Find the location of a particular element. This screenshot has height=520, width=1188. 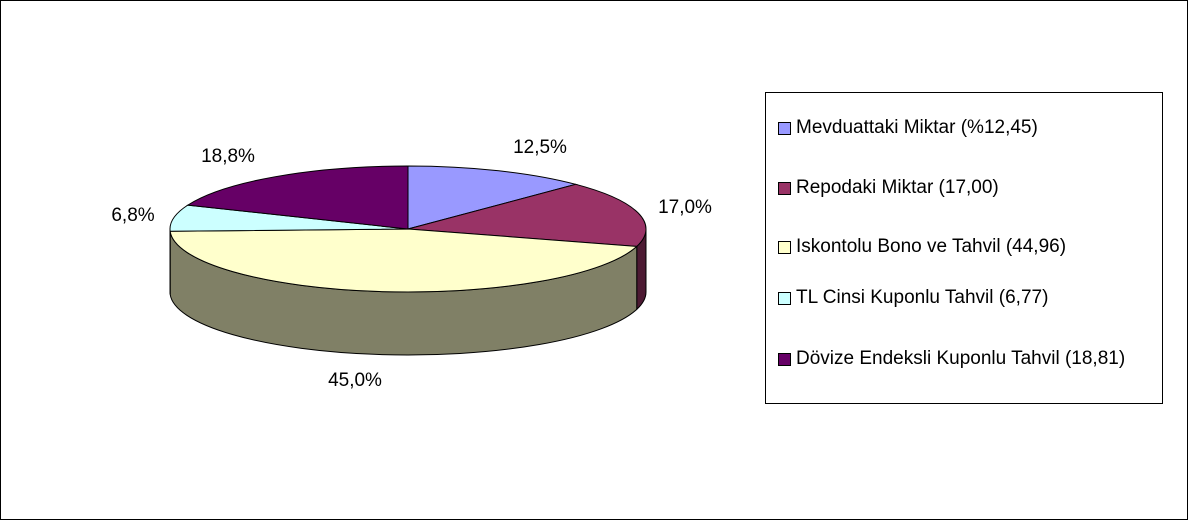

data-label: 6,8% is located at coordinates (132, 215).